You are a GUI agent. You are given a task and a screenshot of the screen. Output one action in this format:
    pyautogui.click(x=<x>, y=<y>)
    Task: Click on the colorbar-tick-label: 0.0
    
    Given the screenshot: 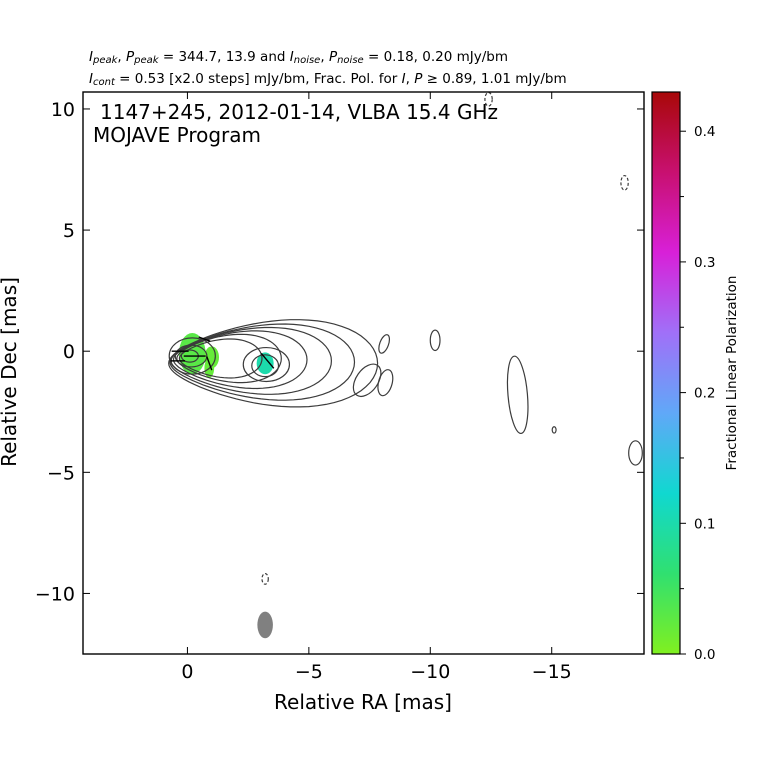 What is the action you would take?
    pyautogui.click(x=704, y=655)
    